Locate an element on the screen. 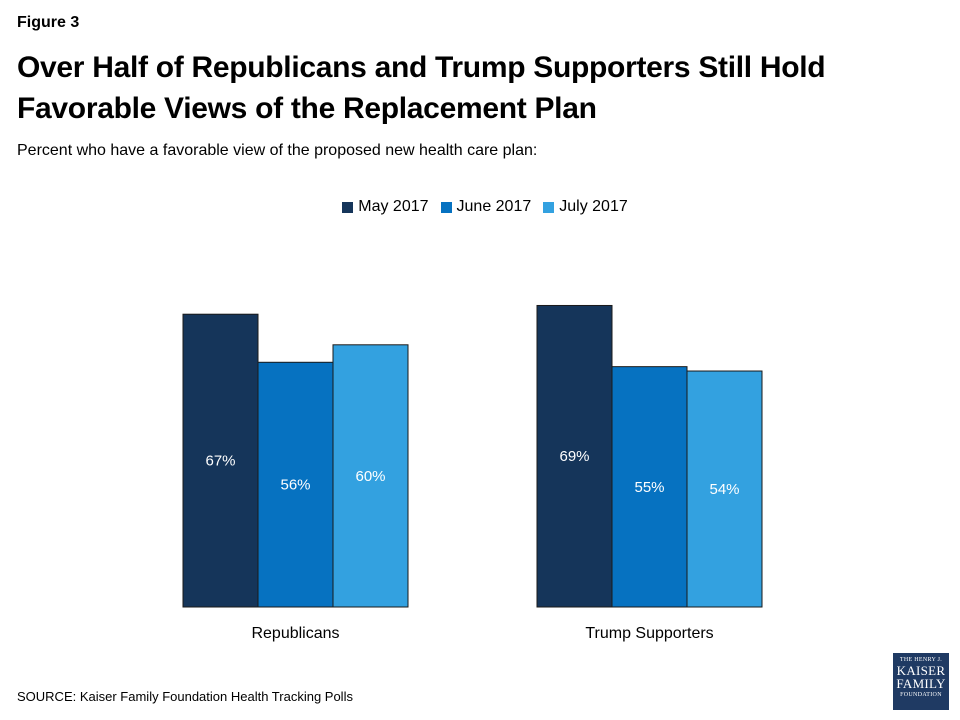  kff-logo: THE HENRY J. KAISER FAMILY FOUNDATION is located at coordinates (921, 681).